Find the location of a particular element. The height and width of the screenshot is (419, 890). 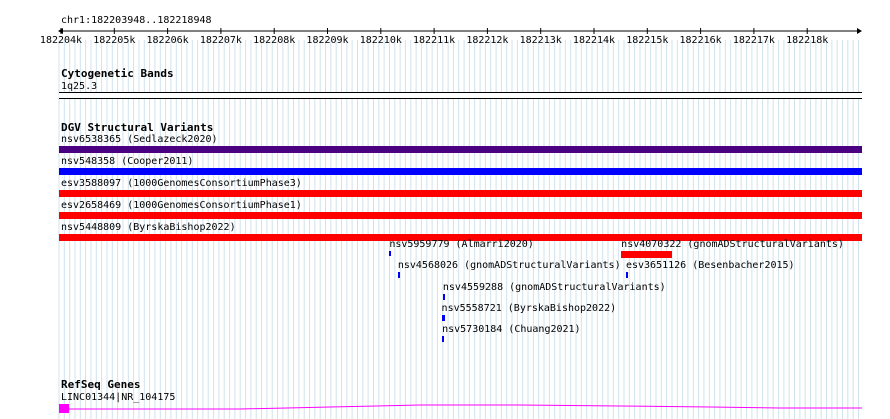

ruler-tick-label: 182213k is located at coordinates (540, 40).